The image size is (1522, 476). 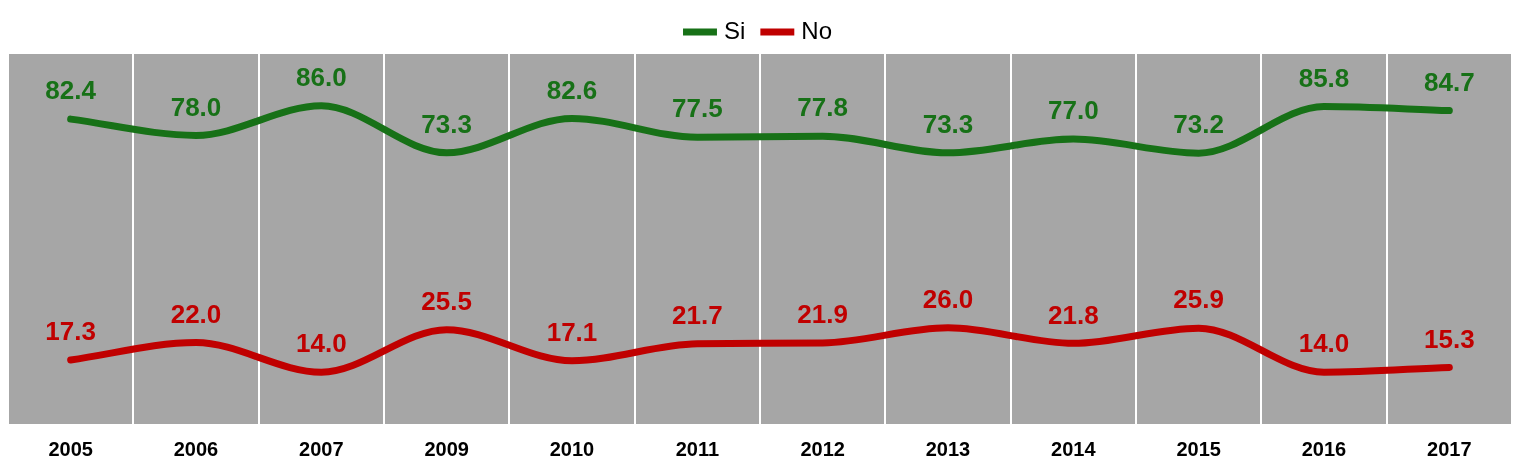 I want to click on data-label: 21.9, so click(x=822, y=314).